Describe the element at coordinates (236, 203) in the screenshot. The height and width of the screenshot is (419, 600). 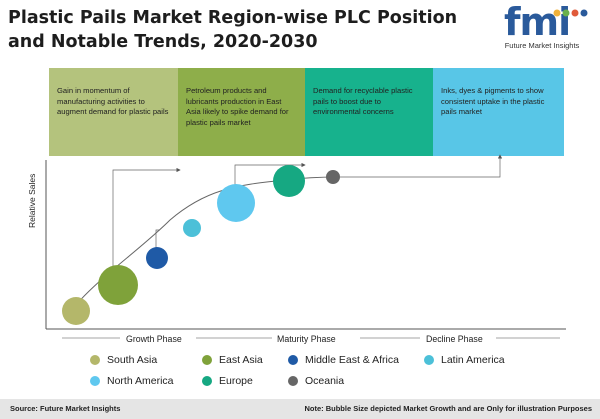
I see `bubble-north-america` at that location.